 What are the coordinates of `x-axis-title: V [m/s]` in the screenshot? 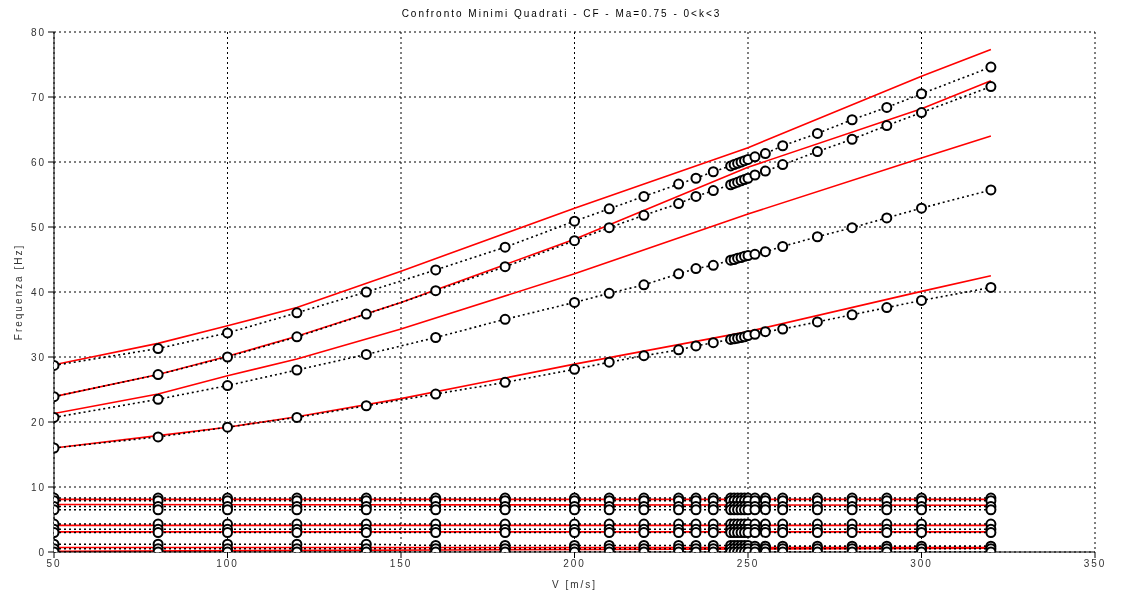 It's located at (574, 584).